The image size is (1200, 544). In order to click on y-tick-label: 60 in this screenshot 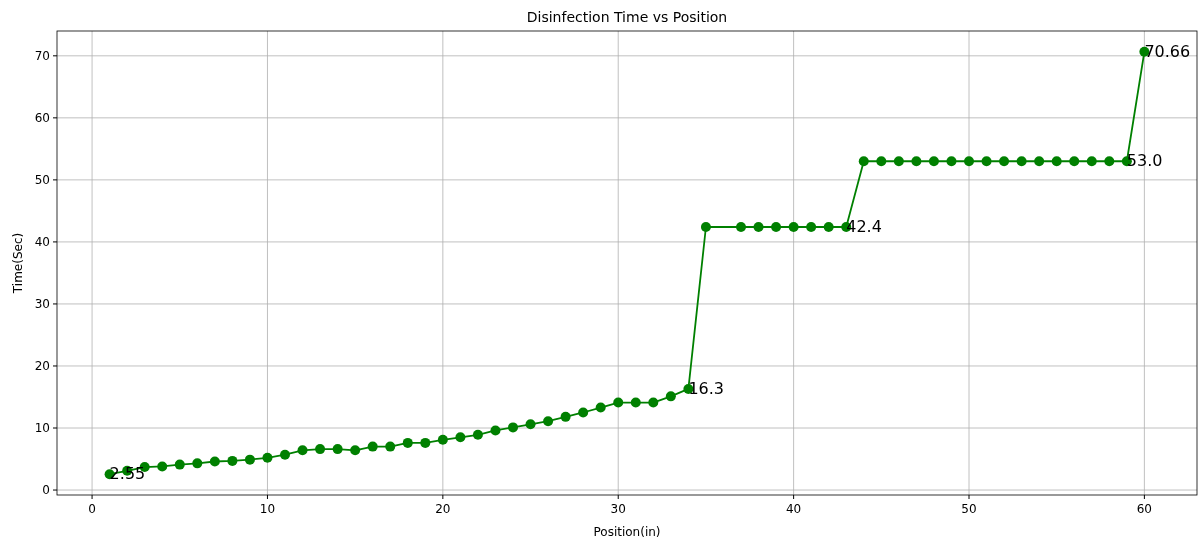, I will do `click(42, 117)`.